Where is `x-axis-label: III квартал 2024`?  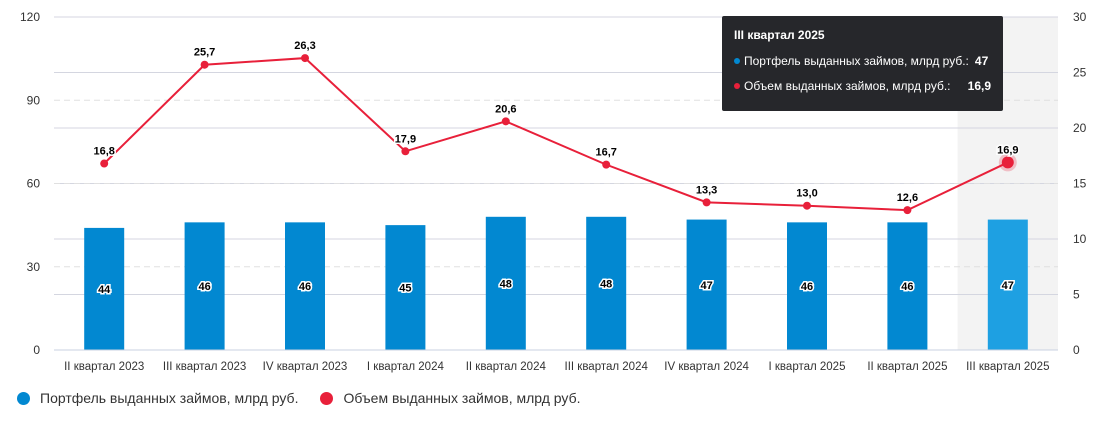 x-axis-label: III квартал 2024 is located at coordinates (607, 367).